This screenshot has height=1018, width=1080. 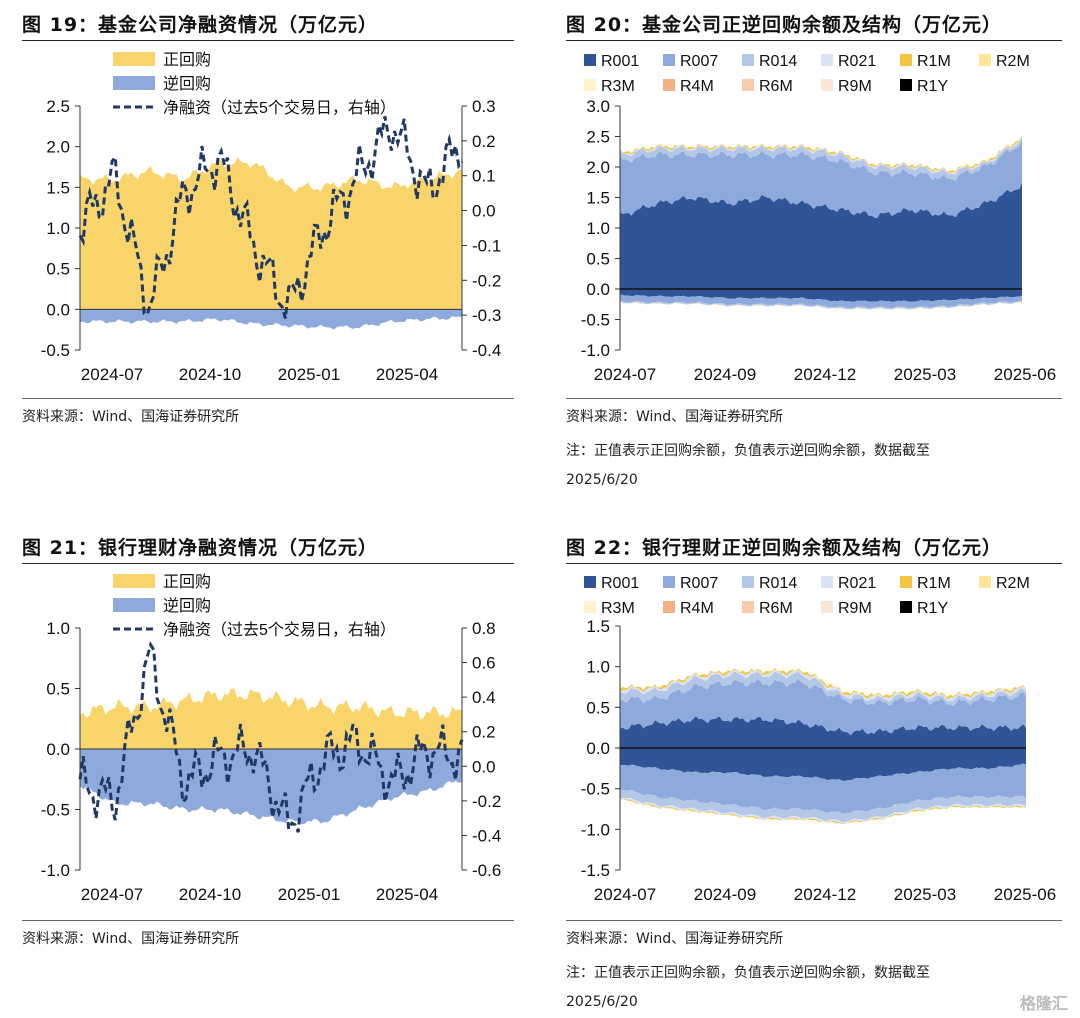 I want to click on net-financing-line, so click(x=271, y=217).